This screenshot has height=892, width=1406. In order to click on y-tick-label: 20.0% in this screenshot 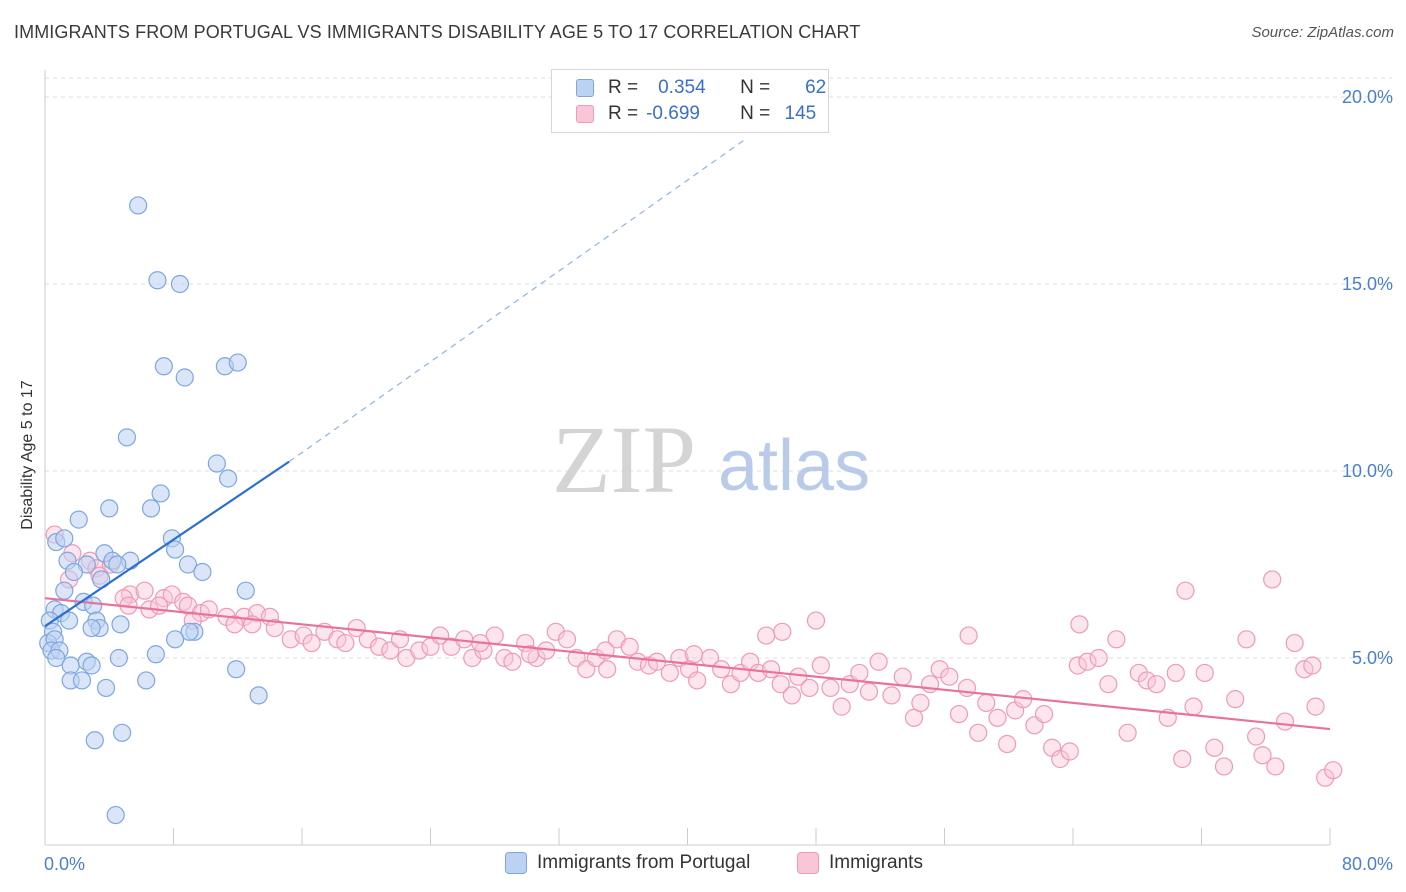, I will do `click(1367, 97)`.